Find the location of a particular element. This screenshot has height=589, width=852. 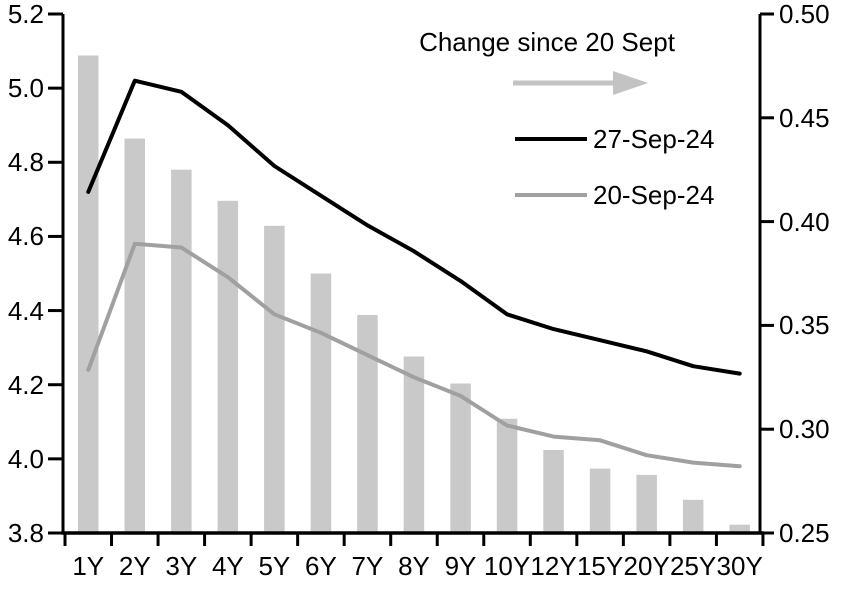

bar-20Y is located at coordinates (646, 503).